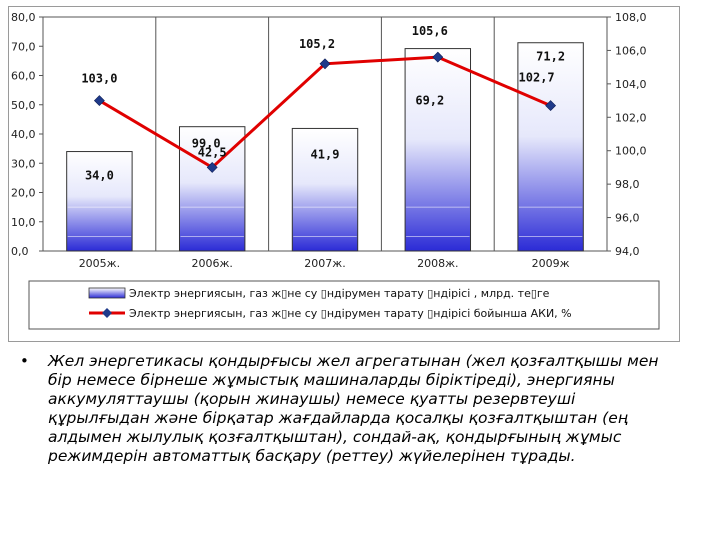  What do you see at coordinates (627, 251) in the screenshot?
I see `right-axis-tick-label: 94,0` at bounding box center [627, 251].